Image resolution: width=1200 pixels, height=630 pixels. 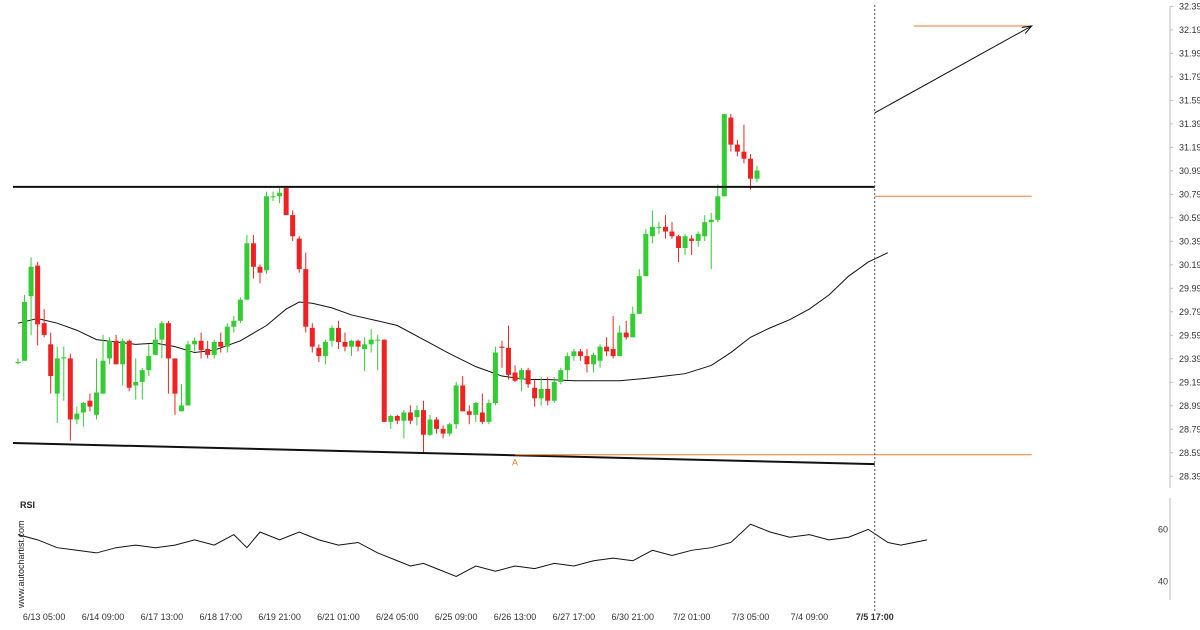 What do you see at coordinates (1189, 171) in the screenshot?
I see `price-tick-label: 30.9969` at bounding box center [1189, 171].